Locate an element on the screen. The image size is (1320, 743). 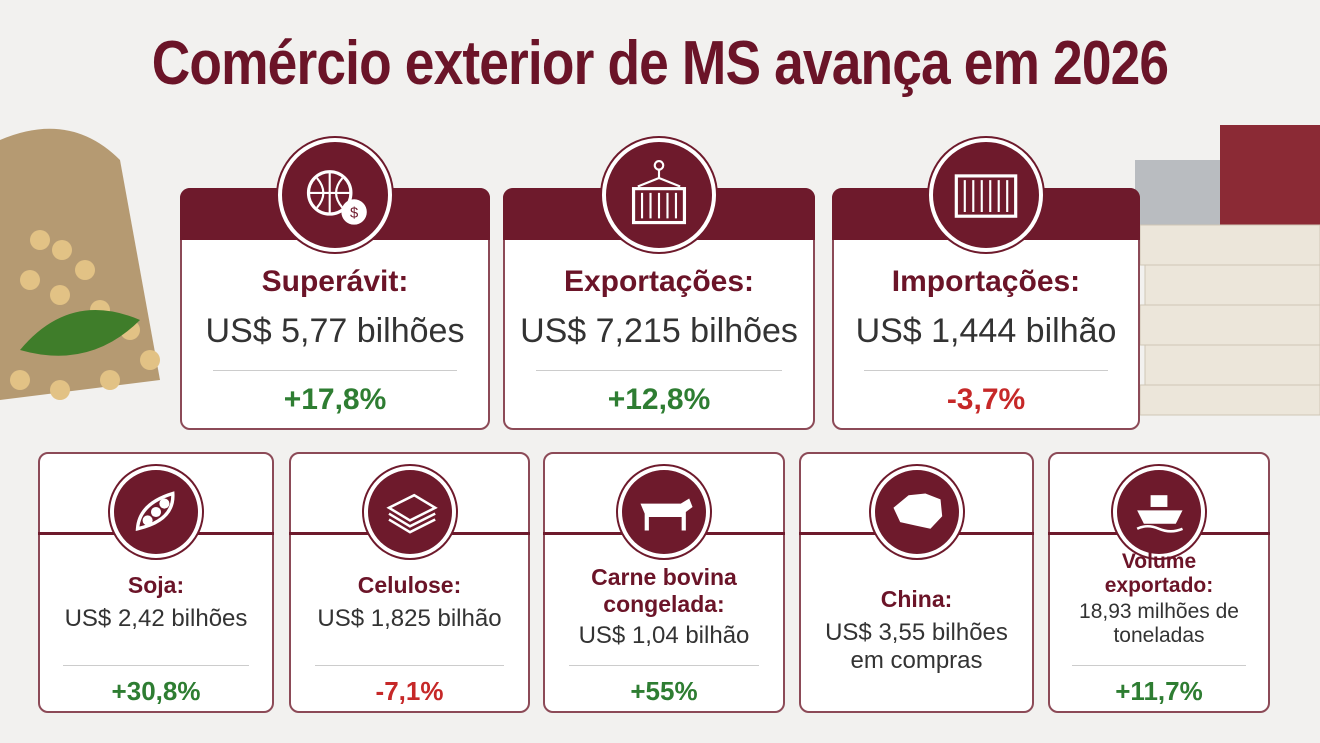
value: US$ 7,215 bilhões is located at coordinates (659, 331).